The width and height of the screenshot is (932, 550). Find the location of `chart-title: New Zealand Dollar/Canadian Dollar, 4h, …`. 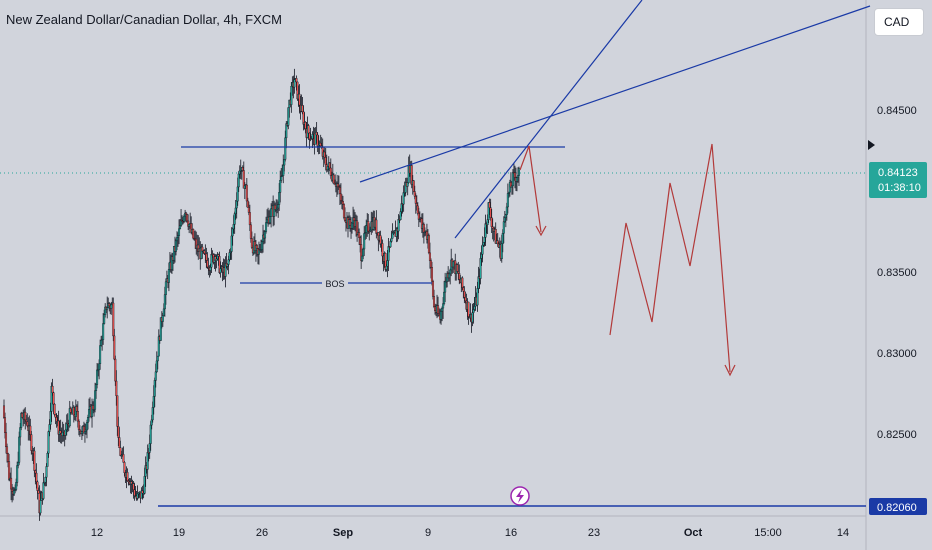

chart-title: New Zealand Dollar/Canadian Dollar, 4h, … is located at coordinates (144, 19).